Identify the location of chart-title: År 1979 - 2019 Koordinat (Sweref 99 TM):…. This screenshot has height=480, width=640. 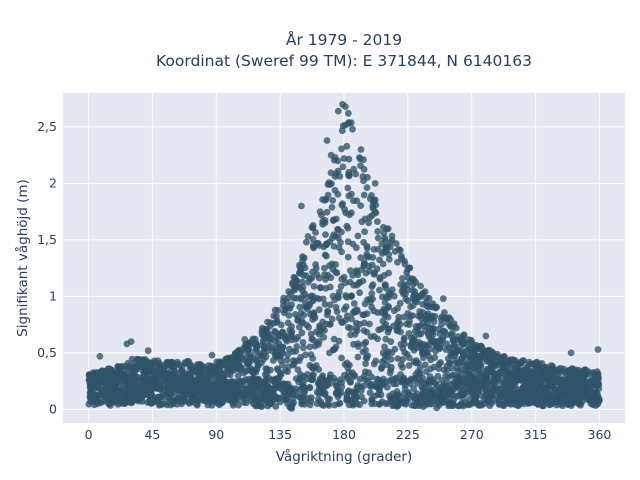
(344, 50).